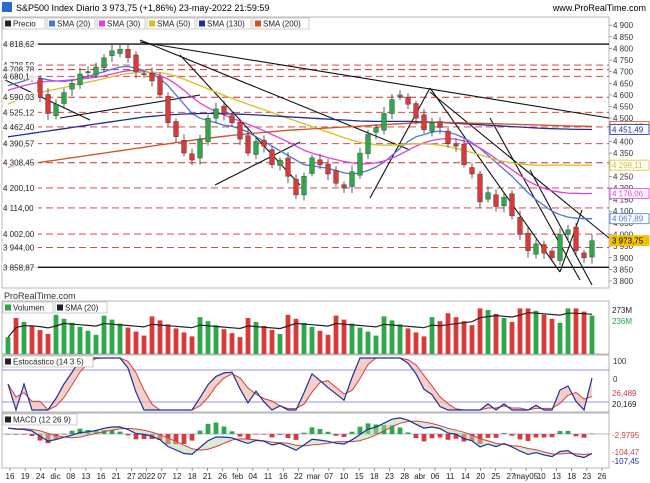 Image resolution: width=650 pixels, height=483 pixels. Describe the element at coordinates (174, 24) in the screenshot. I see `legend-label: SMA (50)` at that location.